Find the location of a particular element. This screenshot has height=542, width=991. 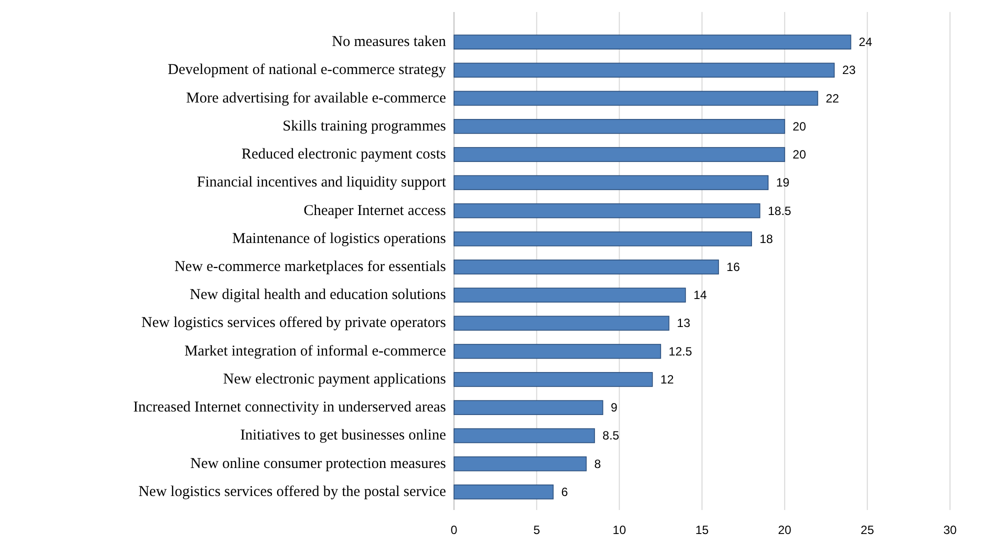

x-tick-label: 0 is located at coordinates (454, 530).